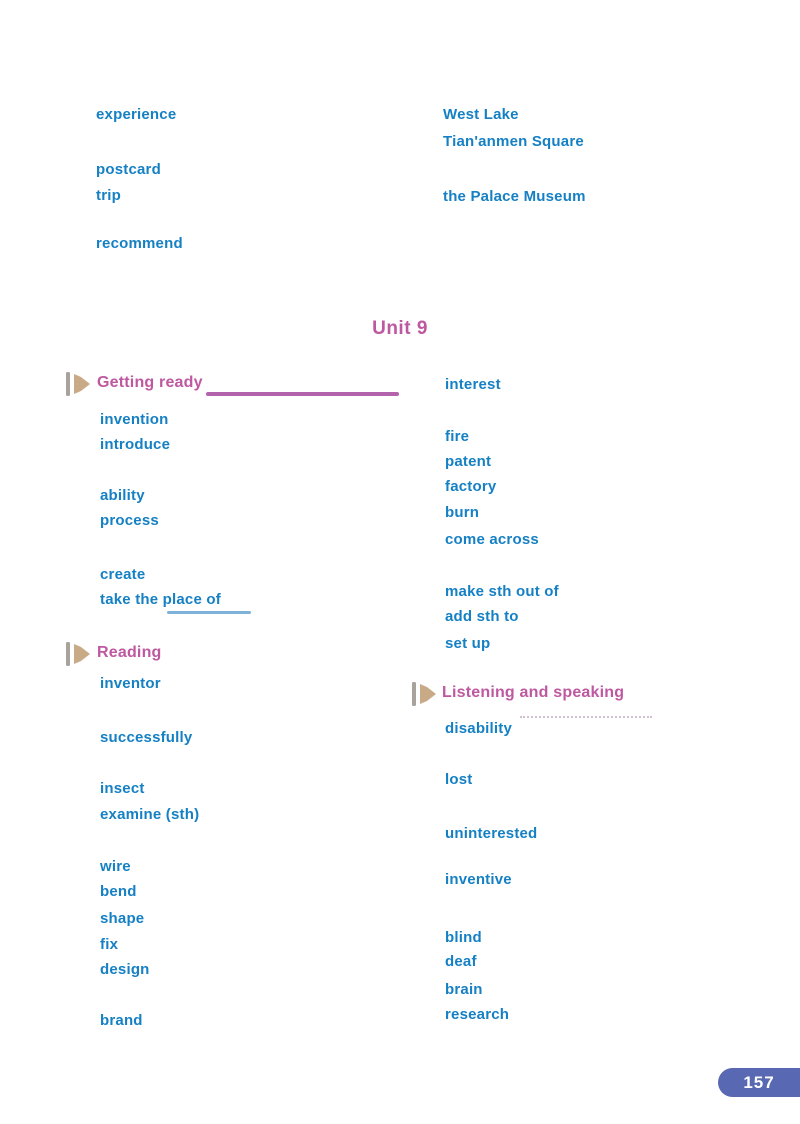  Describe the element at coordinates (123, 574) in the screenshot. I see `vocab-word: create` at that location.